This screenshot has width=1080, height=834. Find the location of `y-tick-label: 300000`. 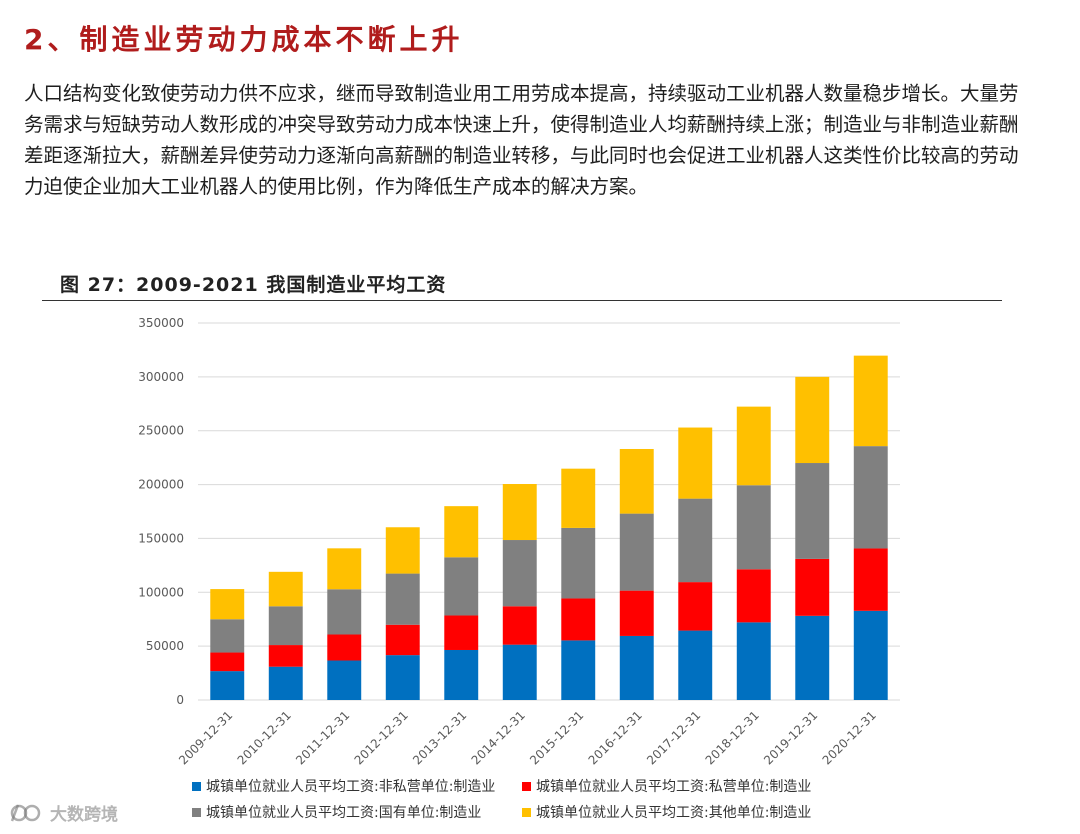

y-tick-label: 300000 is located at coordinates (161, 377).